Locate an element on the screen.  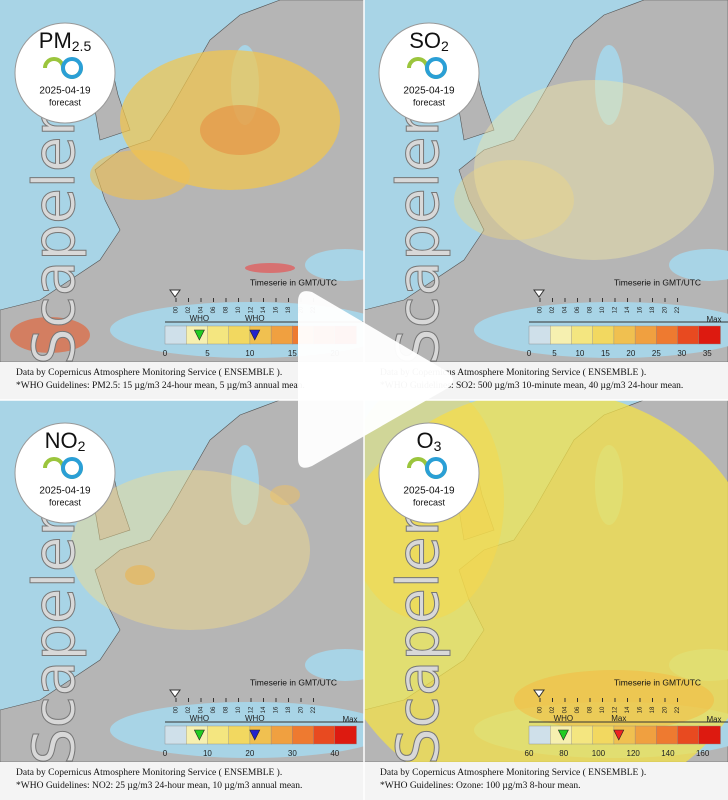
pollutant: PM2.5 is located at coordinates (65, 41).